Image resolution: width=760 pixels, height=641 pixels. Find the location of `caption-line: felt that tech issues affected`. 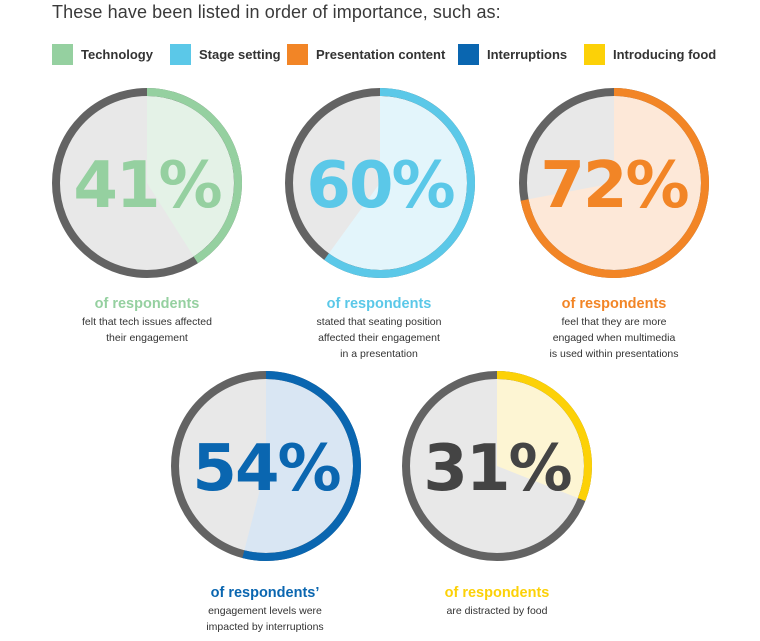

caption-line: felt that tech issues affected is located at coordinates (147, 322).